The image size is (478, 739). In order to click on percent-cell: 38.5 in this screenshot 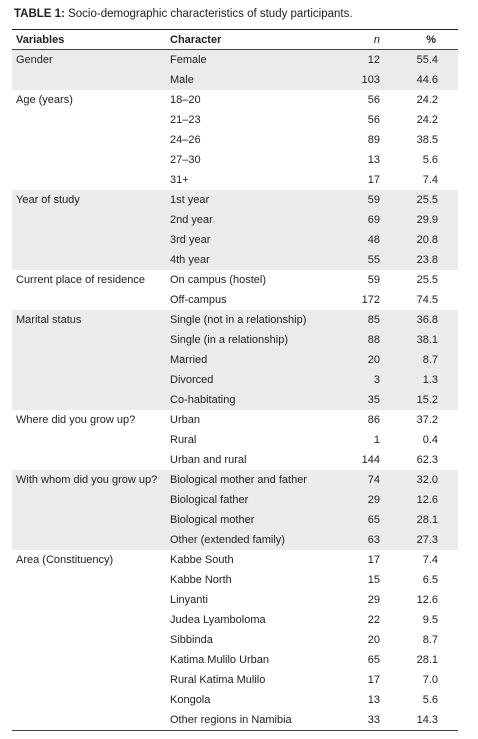, I will do `click(427, 140)`.